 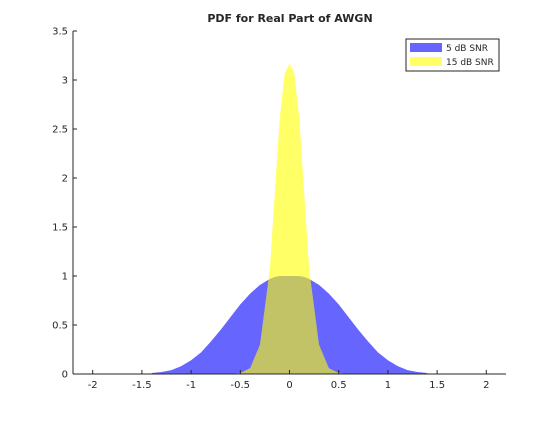 I want to click on x-tick-label: 1, so click(x=388, y=385).